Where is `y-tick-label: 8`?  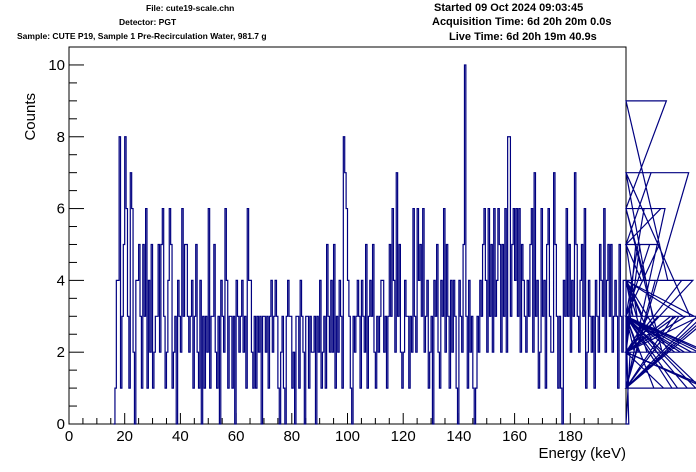
y-tick-label: 8 is located at coordinates (61, 137).